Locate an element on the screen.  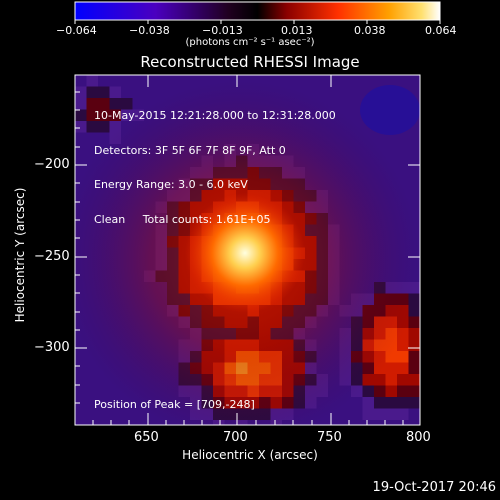
colorbar-tick: 0.038 is located at coordinates (370, 30).